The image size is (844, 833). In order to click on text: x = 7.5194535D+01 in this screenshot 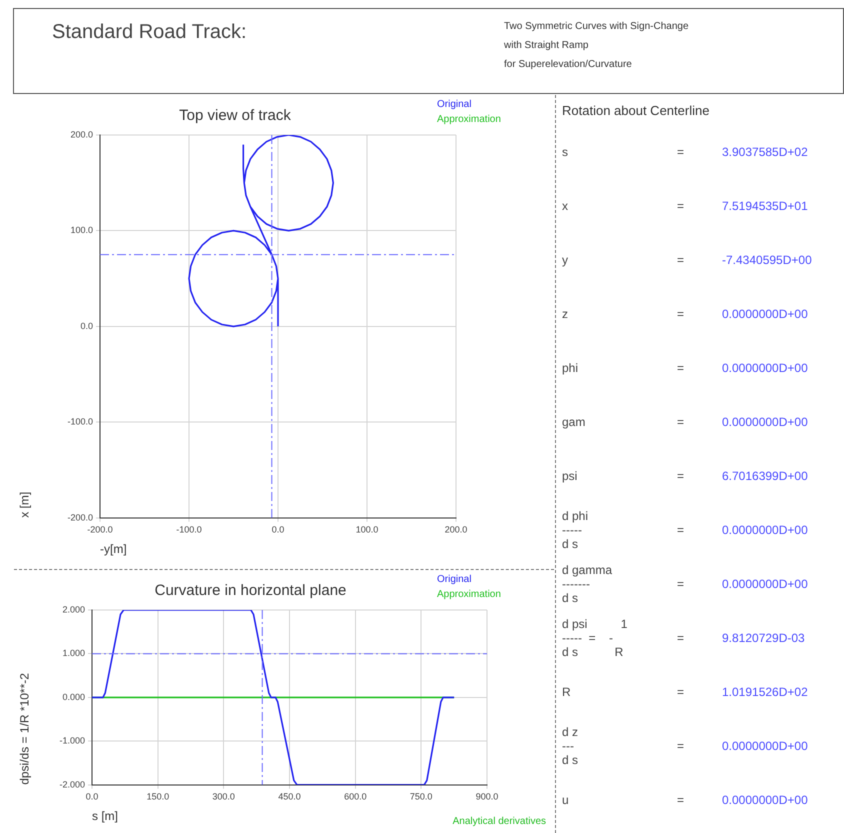, I will do `click(685, 206)`.